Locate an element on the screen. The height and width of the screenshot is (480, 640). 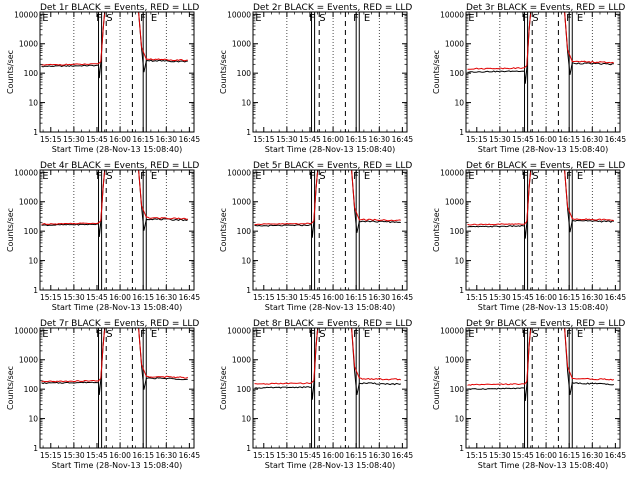
panel-title: Det 6r BLACK = Events, RED = LLD is located at coordinates (545, 166).